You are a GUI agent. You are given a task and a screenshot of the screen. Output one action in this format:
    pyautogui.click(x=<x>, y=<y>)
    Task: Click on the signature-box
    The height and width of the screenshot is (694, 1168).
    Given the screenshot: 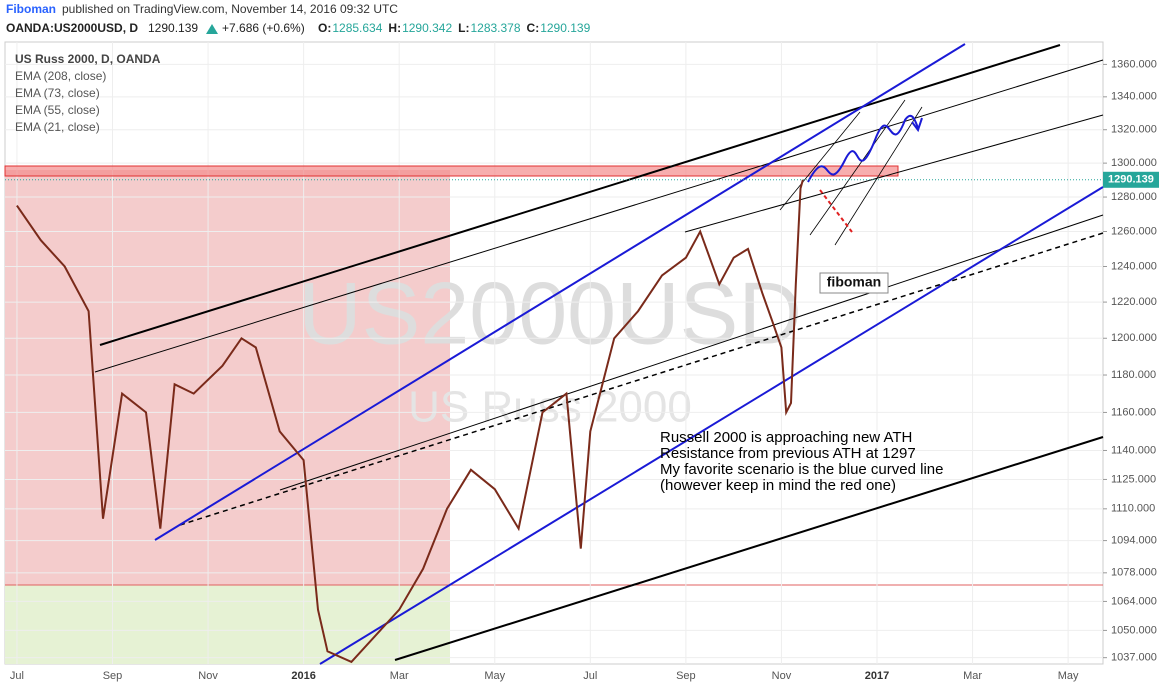 What is the action you would take?
    pyautogui.click(x=854, y=283)
    